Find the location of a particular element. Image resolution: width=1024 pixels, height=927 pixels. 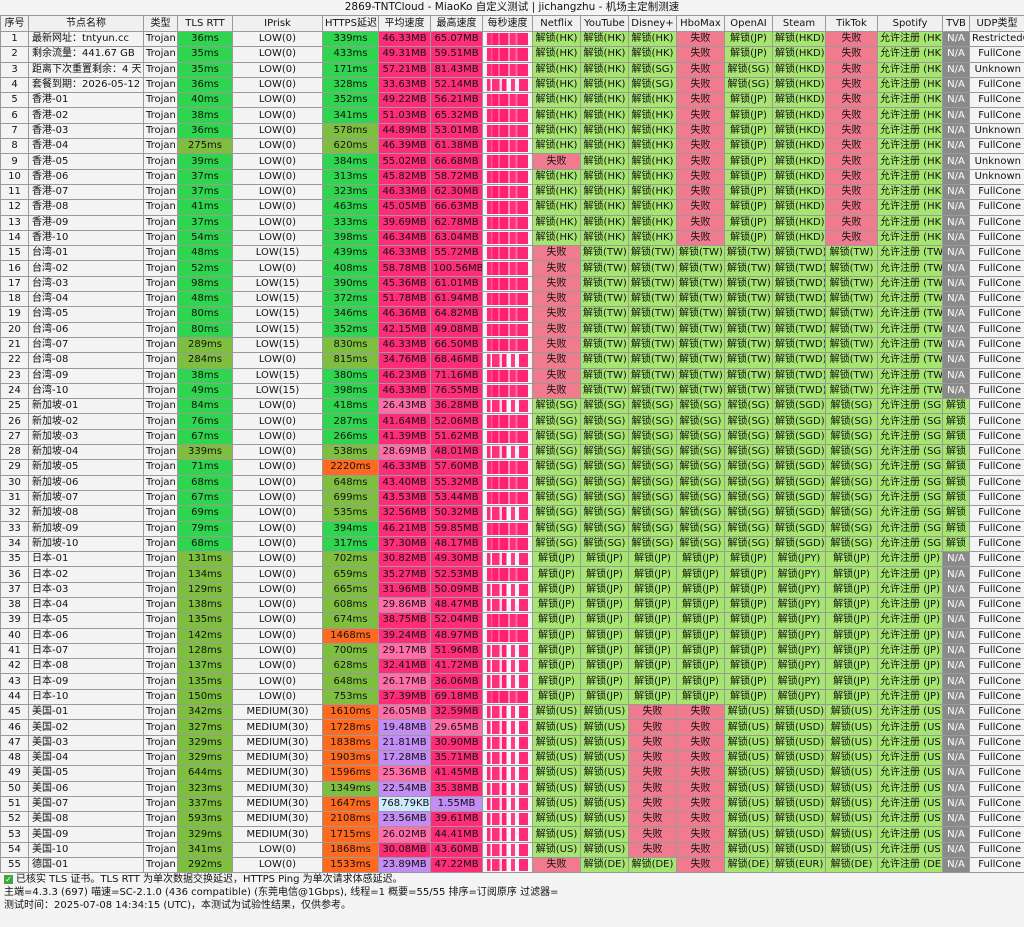

cell-index: 9 is located at coordinates (14, 161).